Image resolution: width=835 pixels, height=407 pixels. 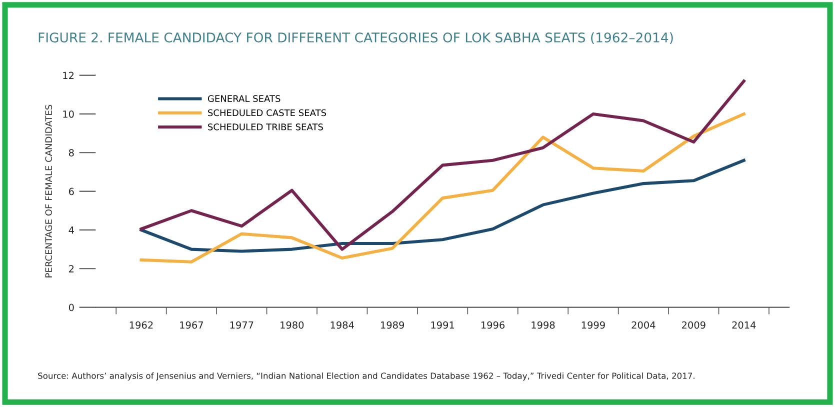 I want to click on x-tick-label: 1989, so click(x=392, y=325).